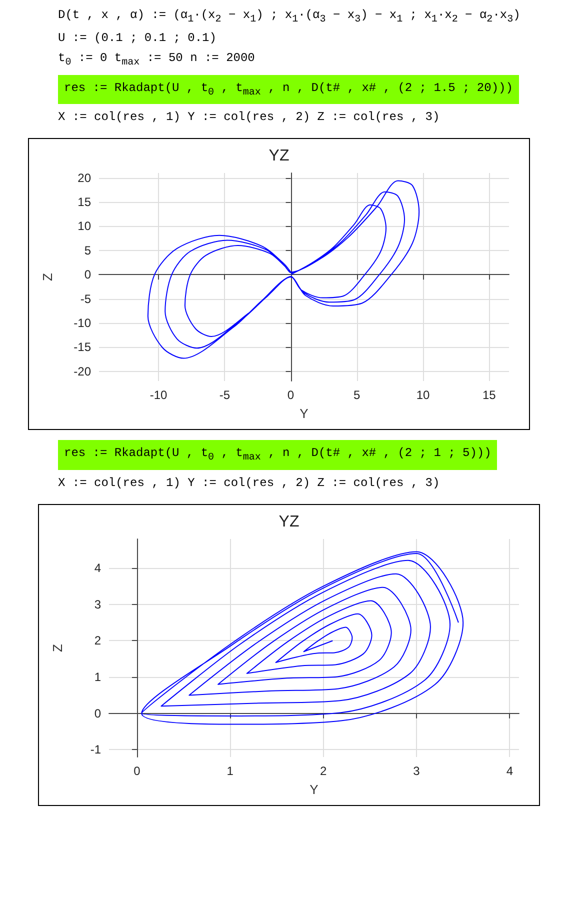 This screenshot has height=923, width=588. What do you see at coordinates (86, 299) in the screenshot?
I see `y-tick-label: -5` at bounding box center [86, 299].